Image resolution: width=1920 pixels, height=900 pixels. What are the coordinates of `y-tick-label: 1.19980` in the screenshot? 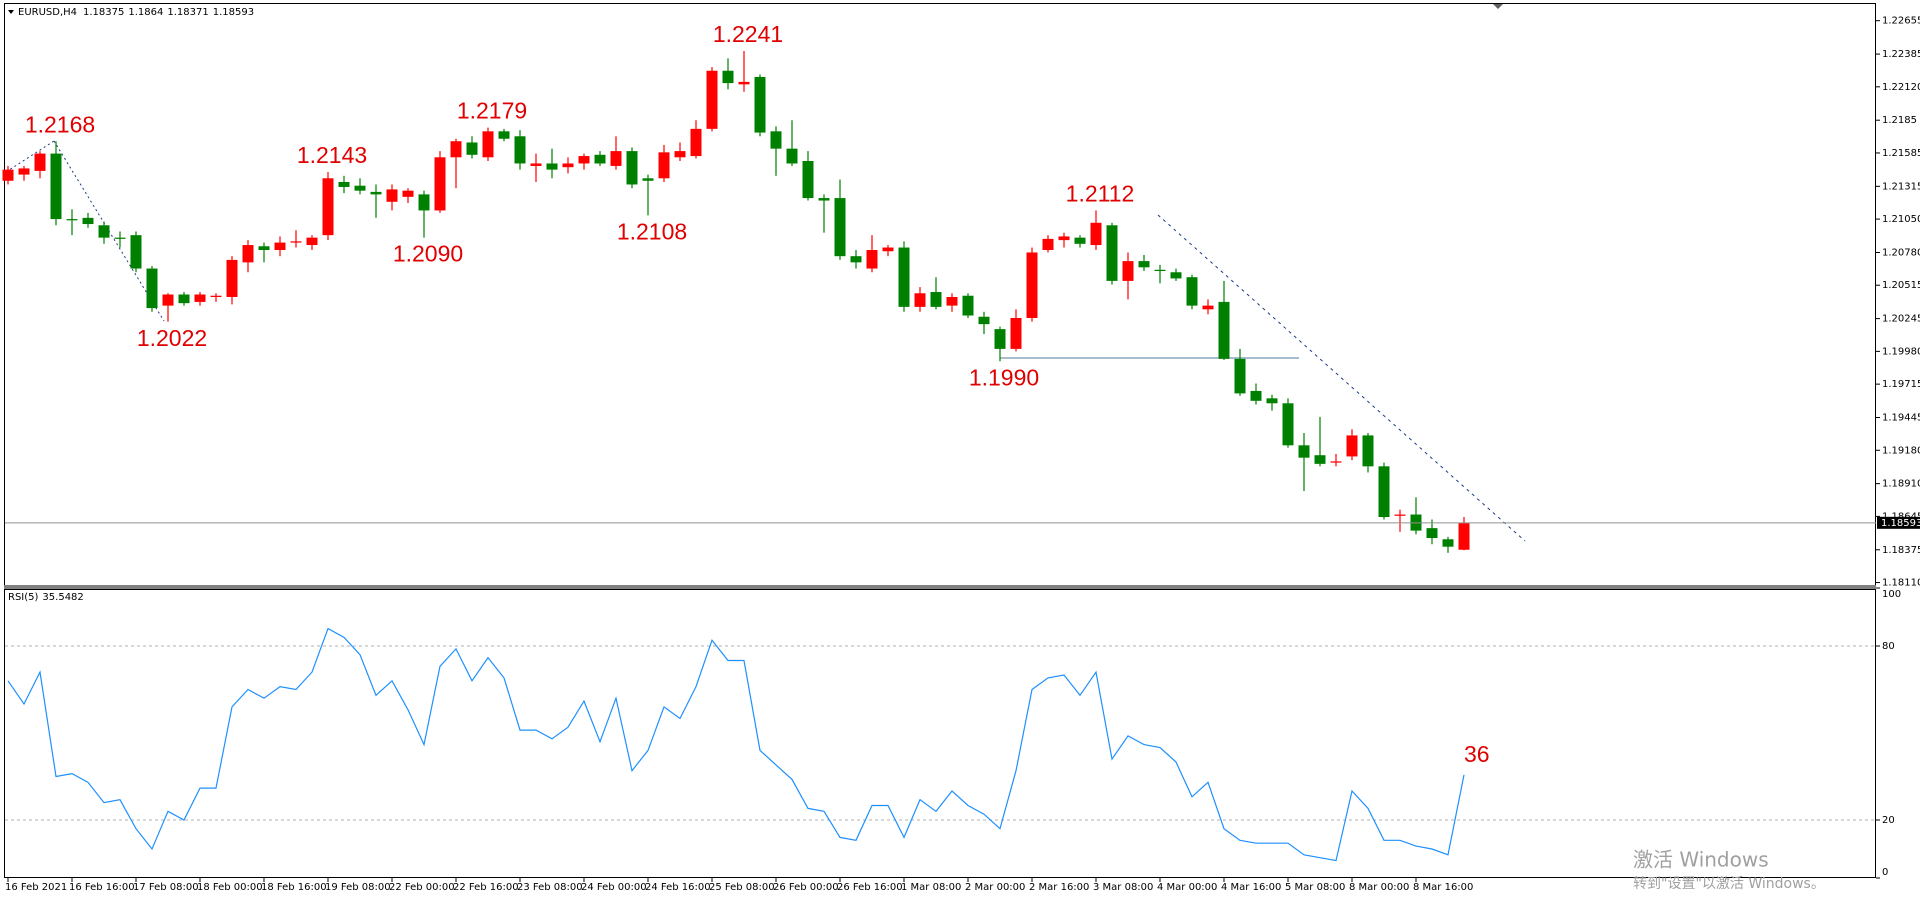 It's located at (1901, 351).